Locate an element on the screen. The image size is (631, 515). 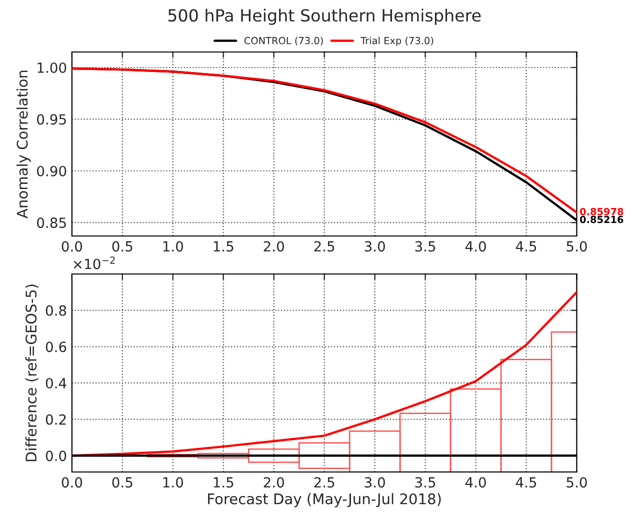
y-tick-label: 0.2 is located at coordinates (56, 419).